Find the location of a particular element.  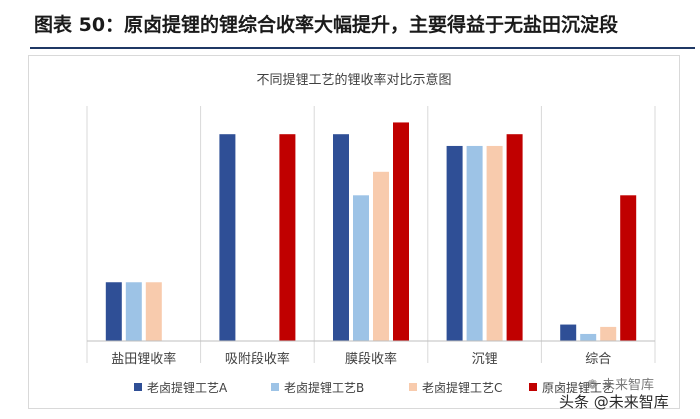

x-tick-label: 膜段收率 is located at coordinates (371, 359).